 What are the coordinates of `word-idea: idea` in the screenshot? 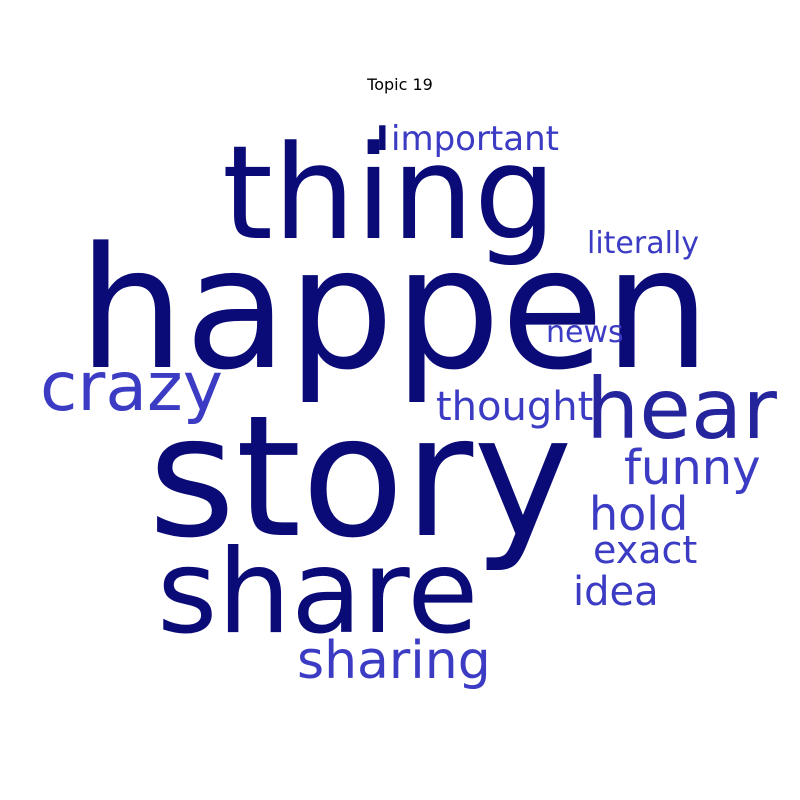 It's located at (616, 592).